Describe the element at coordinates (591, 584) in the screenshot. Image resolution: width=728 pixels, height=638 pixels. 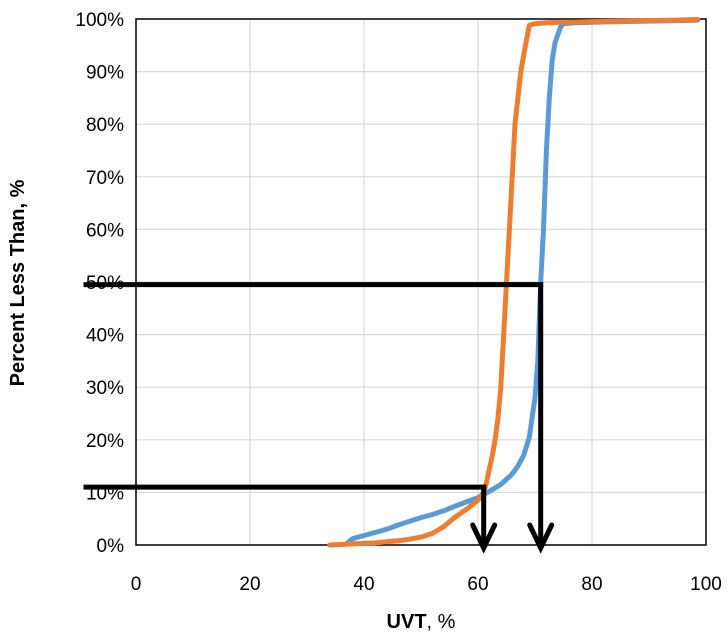
I see `x-tick-label: 80` at that location.